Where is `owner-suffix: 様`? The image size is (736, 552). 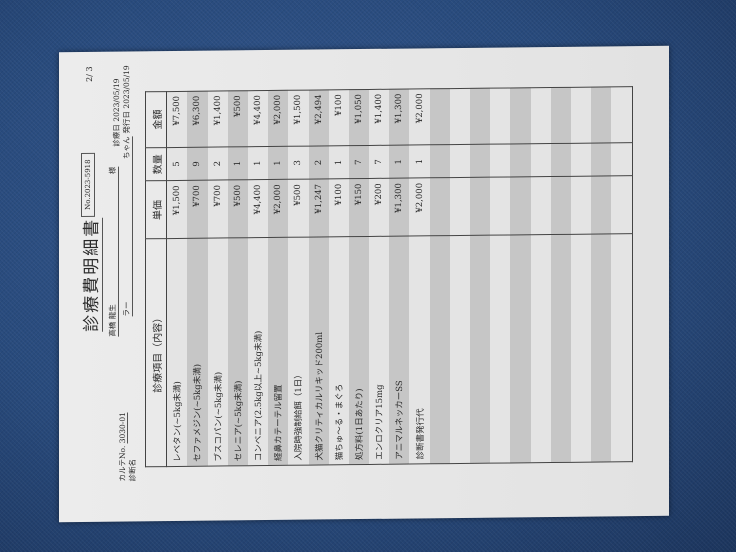
owner-suffix: 様 is located at coordinates (112, 170).